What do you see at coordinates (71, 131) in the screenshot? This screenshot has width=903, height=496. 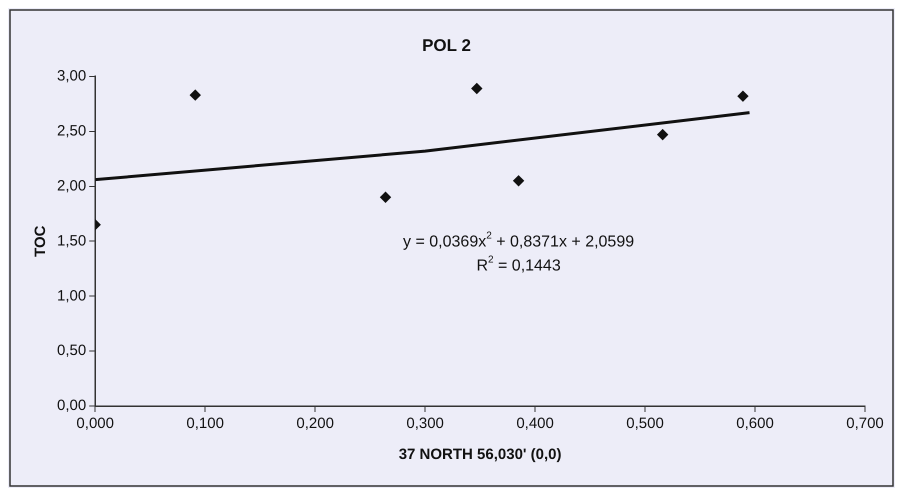 I see `y-tick-label: 2,50` at bounding box center [71, 131].